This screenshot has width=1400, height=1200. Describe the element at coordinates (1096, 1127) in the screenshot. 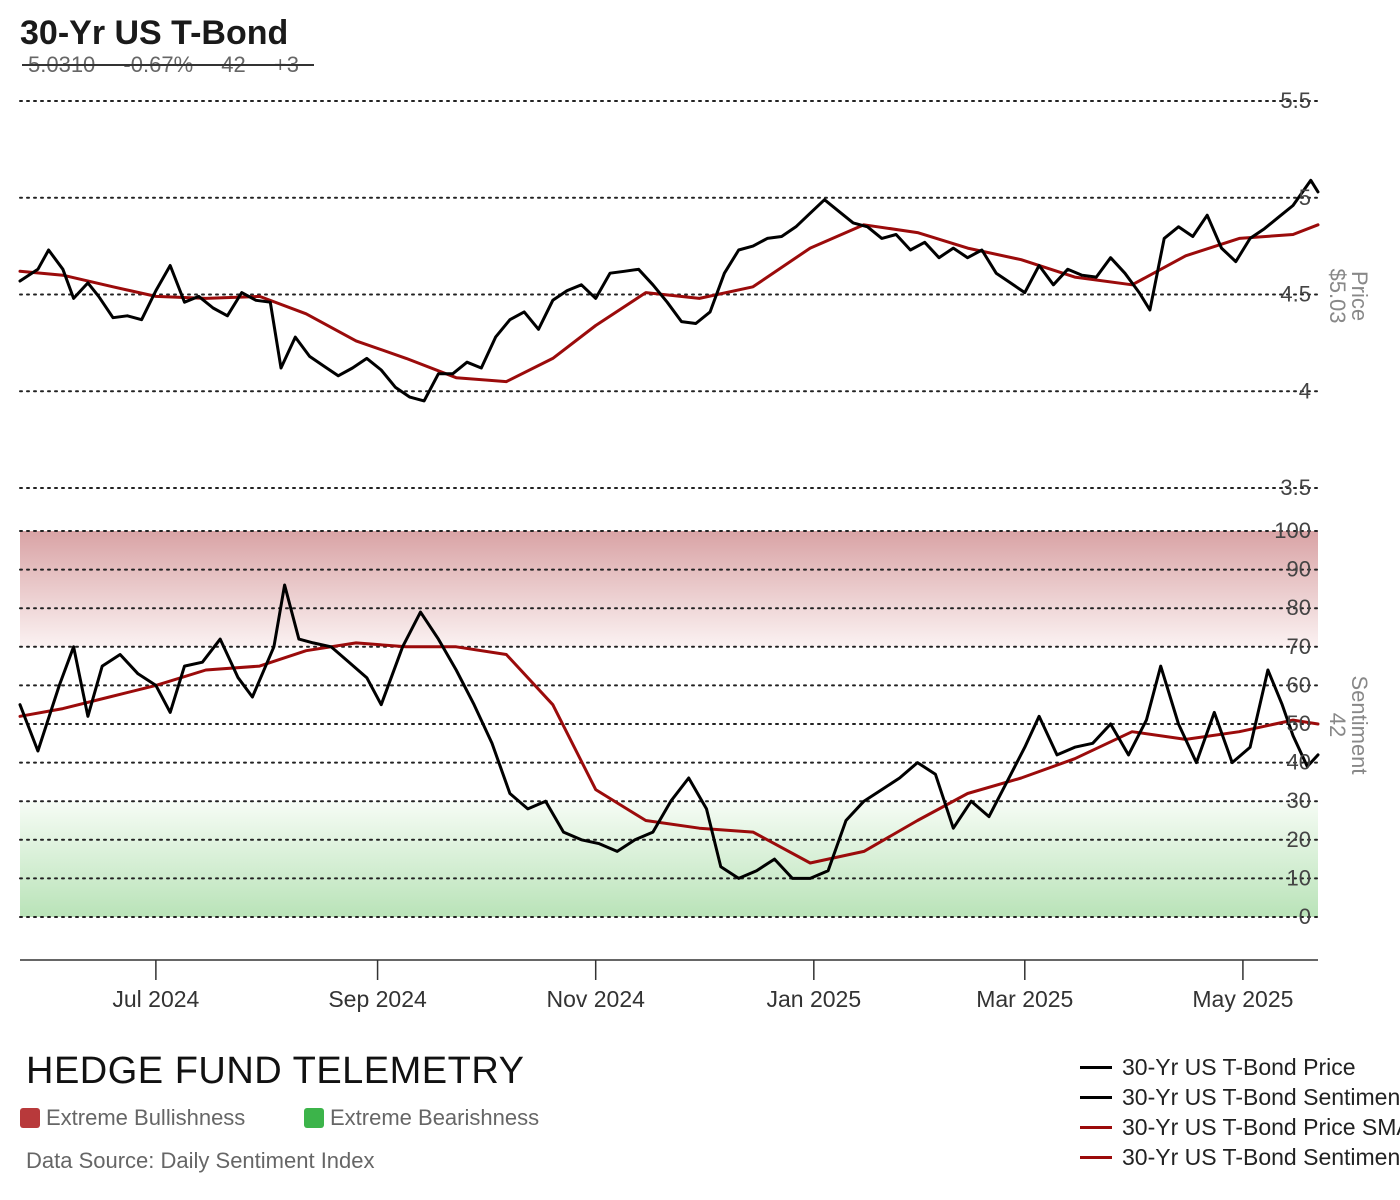

I see `legend-line-price-sma` at that location.